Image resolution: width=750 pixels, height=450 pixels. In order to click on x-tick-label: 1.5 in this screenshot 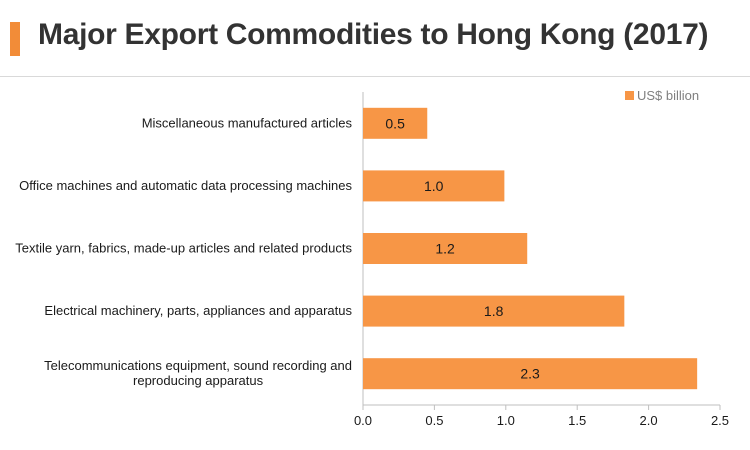, I will do `click(577, 420)`.